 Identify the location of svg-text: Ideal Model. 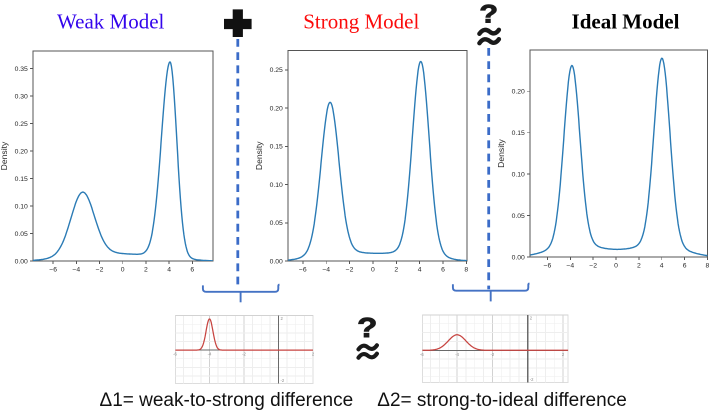
(626, 22).